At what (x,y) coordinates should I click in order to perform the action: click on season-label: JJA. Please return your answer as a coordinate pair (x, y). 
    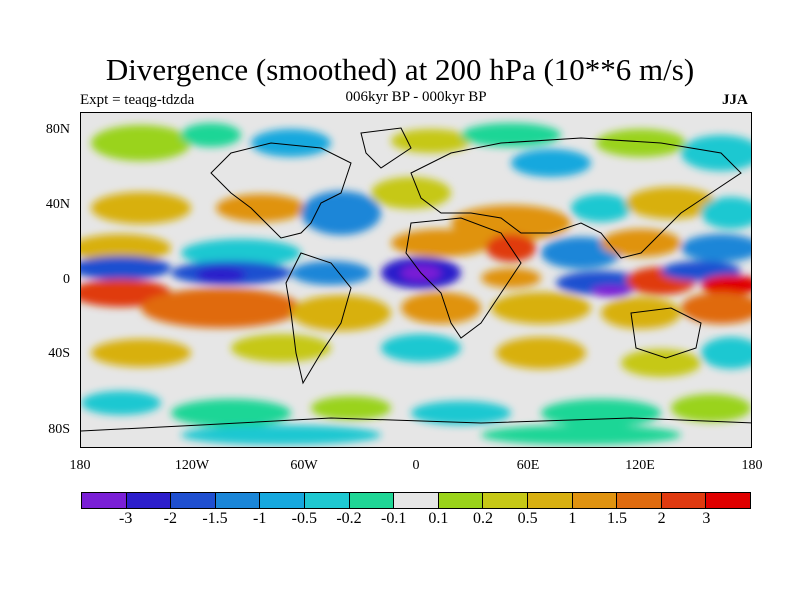
    Looking at the image, I should click on (735, 100).